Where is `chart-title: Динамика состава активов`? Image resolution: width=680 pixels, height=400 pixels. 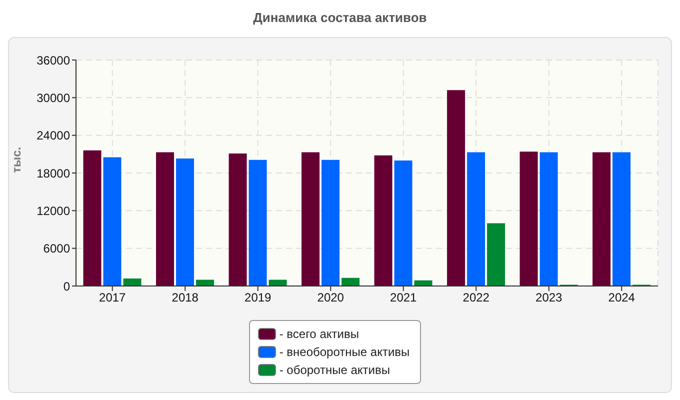 chart-title: Динамика состава активов is located at coordinates (340, 18).